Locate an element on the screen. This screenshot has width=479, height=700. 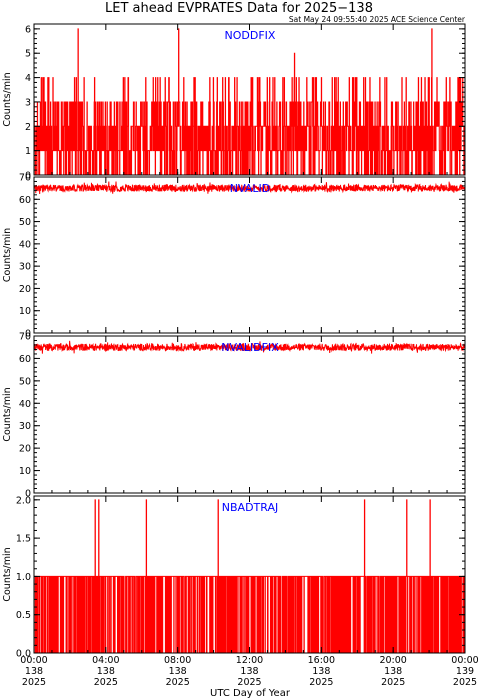
series-line-nvalidfix is located at coordinates (249, 347).